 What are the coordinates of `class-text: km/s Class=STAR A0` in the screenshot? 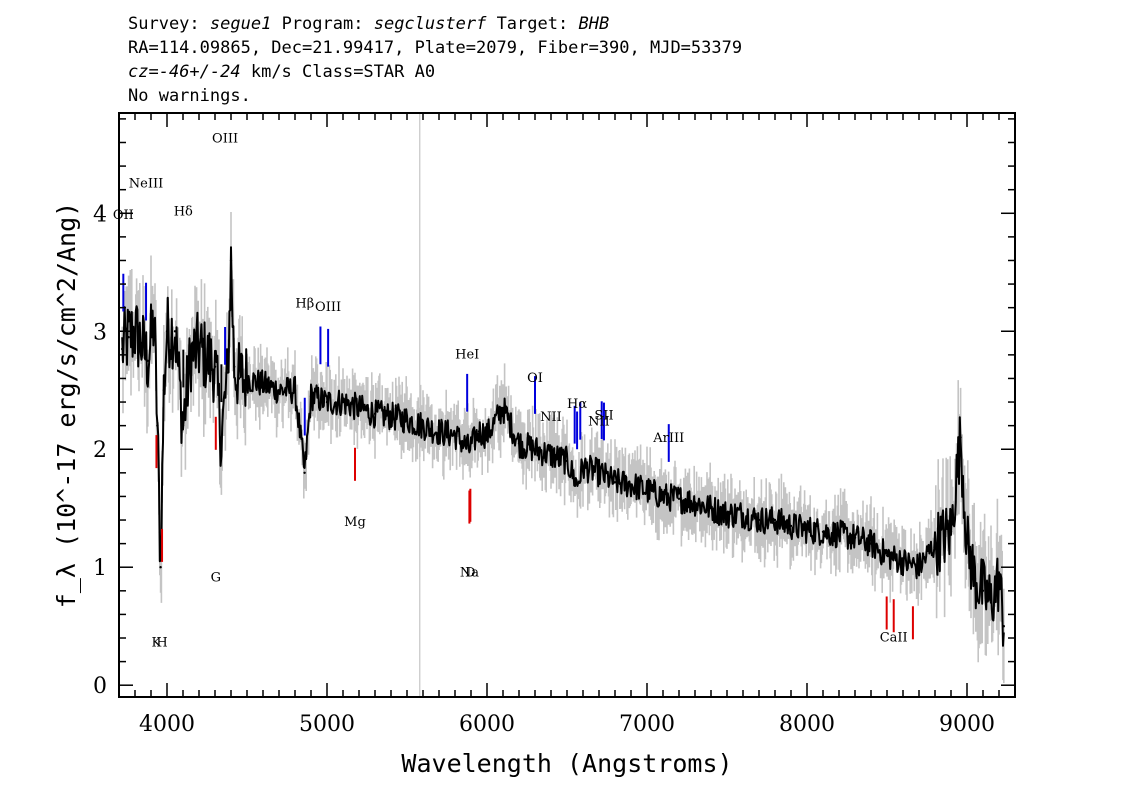 It's located at (338, 72).